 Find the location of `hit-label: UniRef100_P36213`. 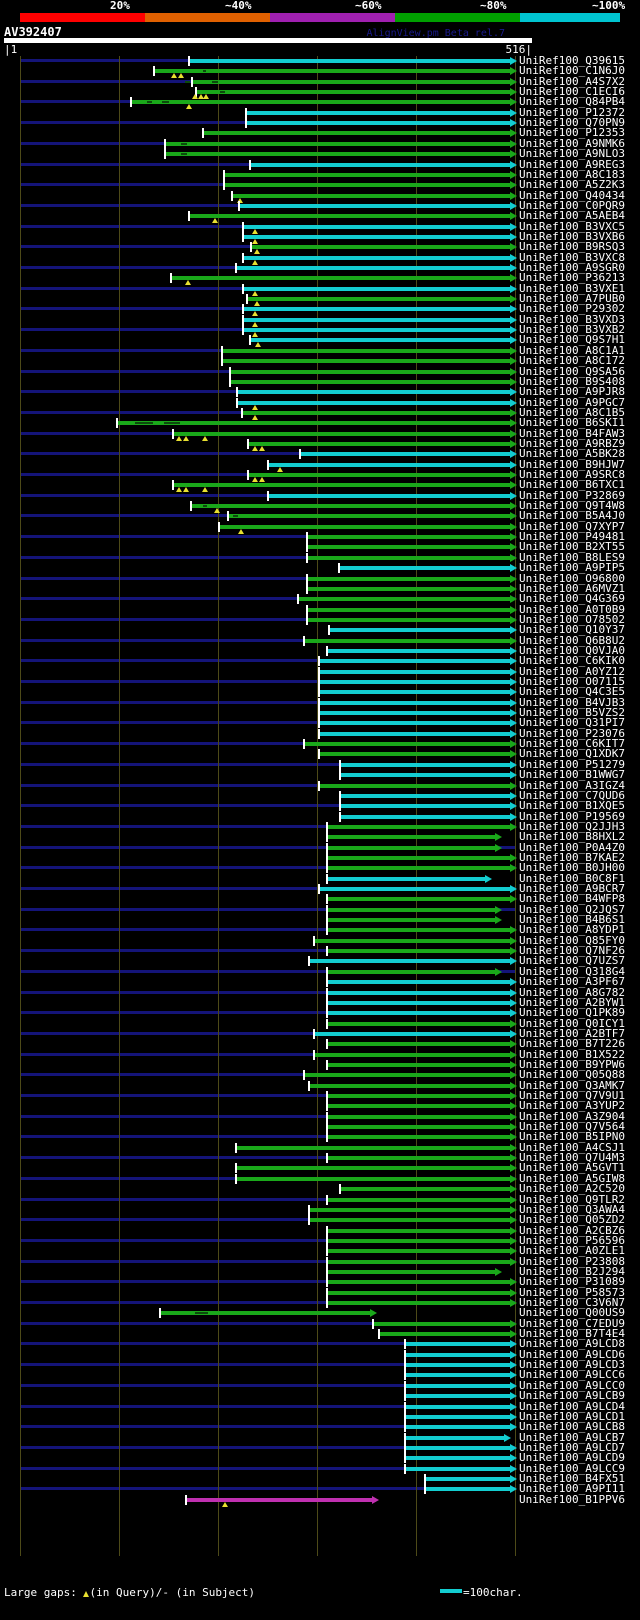

hit-label: UniRef100_P36213 is located at coordinates (572, 277).